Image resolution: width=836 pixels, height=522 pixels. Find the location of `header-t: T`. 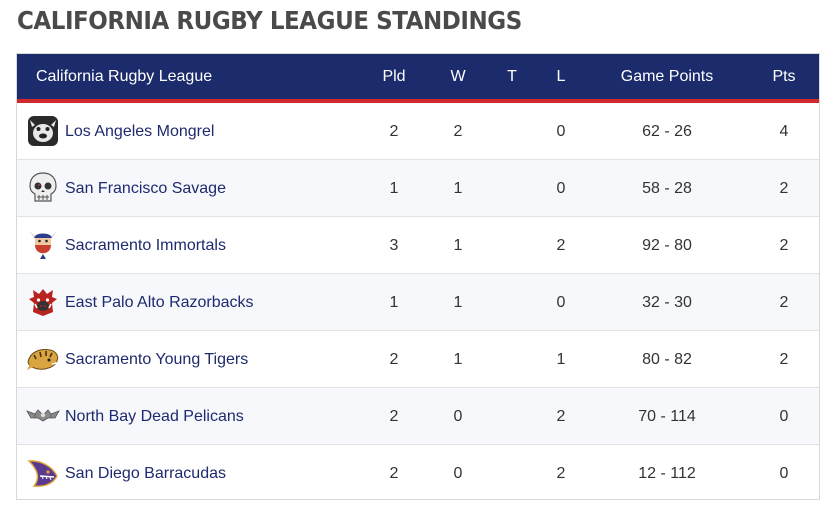

header-t: T is located at coordinates (512, 76).